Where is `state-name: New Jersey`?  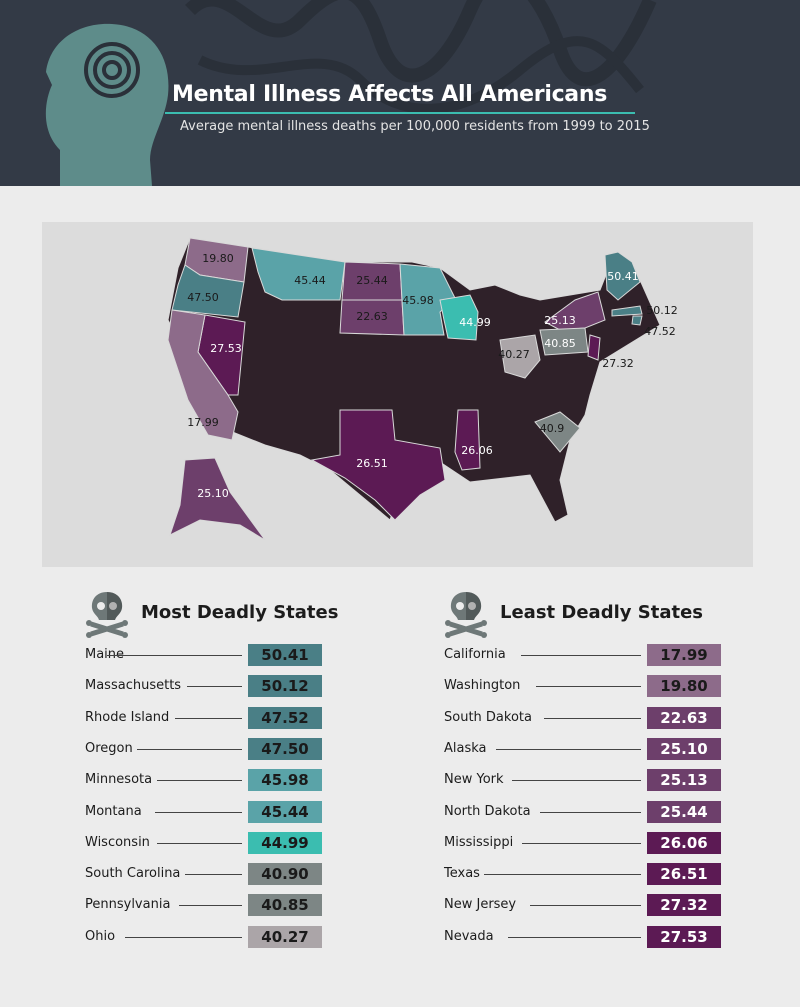 state-name: New Jersey is located at coordinates (480, 905).